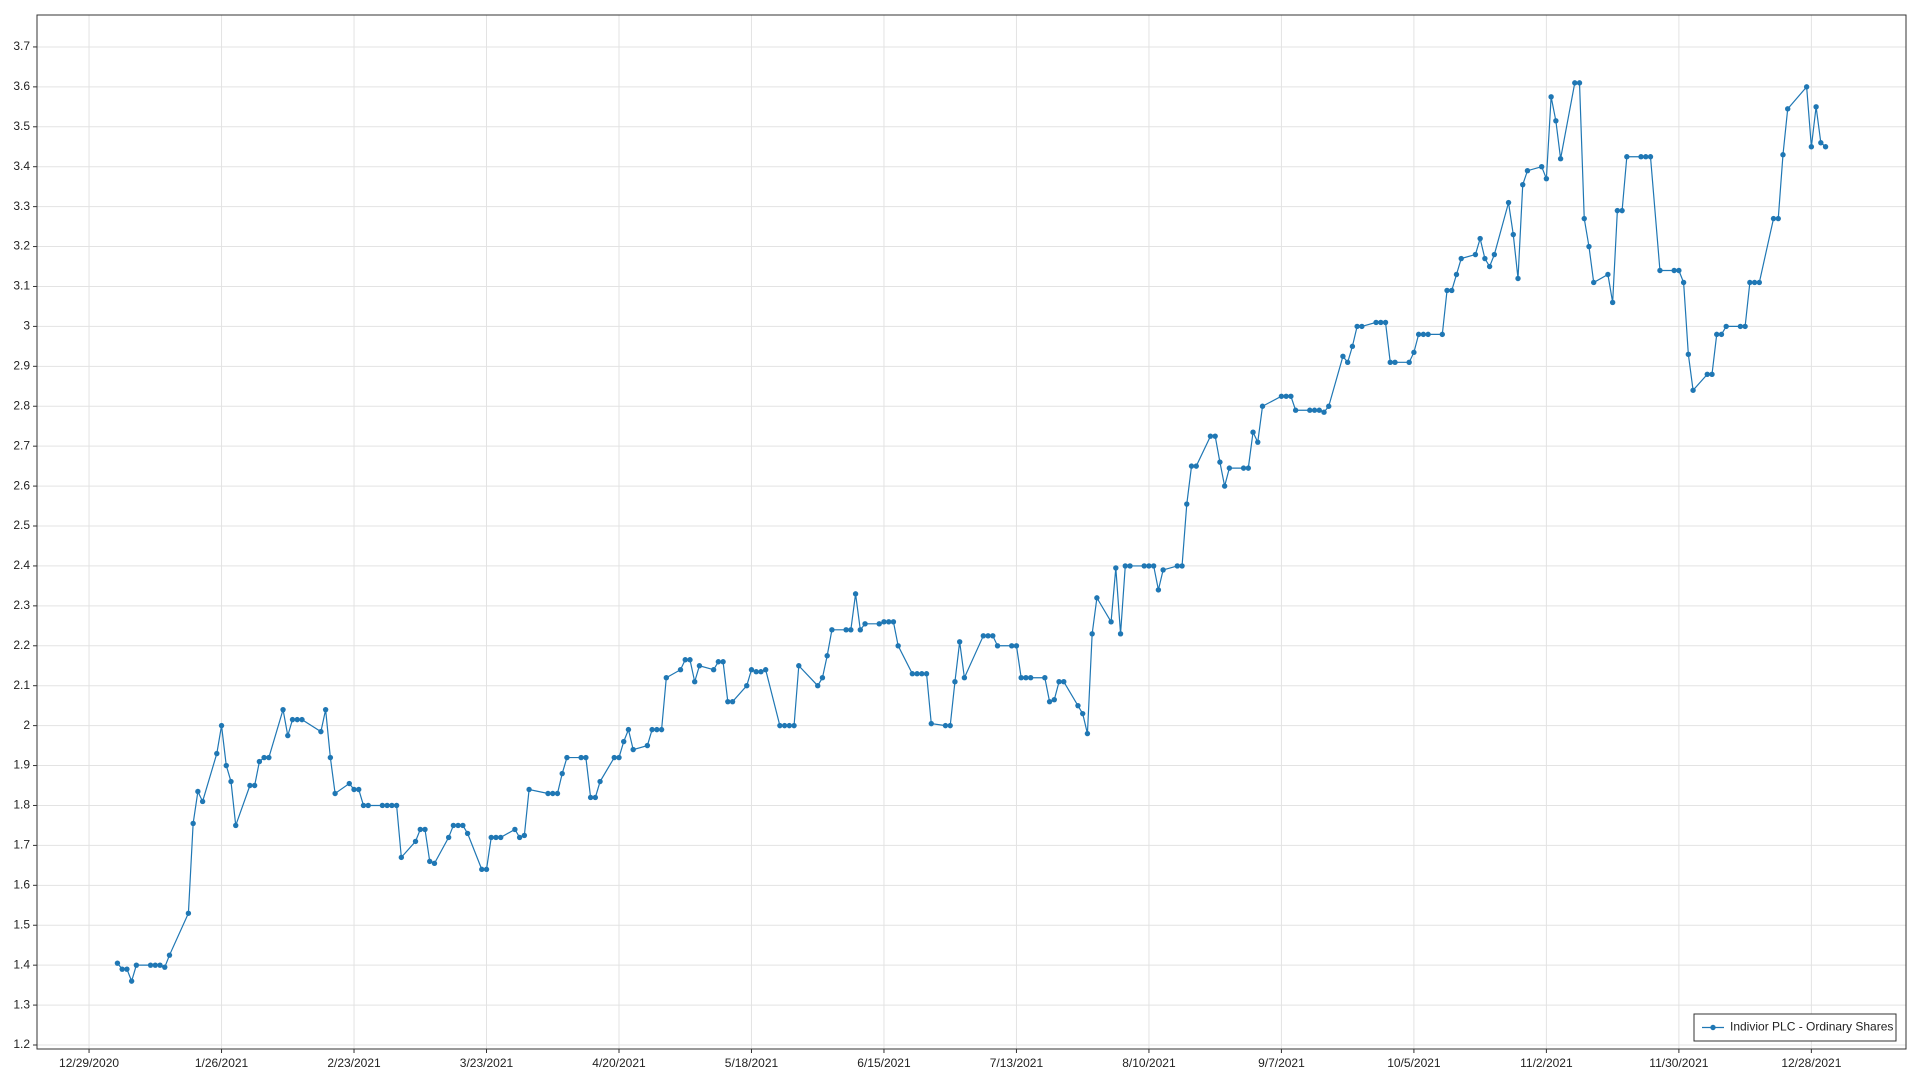 Image resolution: width=1920 pixels, height=1080 pixels. I want to click on y-tick-label: 3, so click(26, 326).